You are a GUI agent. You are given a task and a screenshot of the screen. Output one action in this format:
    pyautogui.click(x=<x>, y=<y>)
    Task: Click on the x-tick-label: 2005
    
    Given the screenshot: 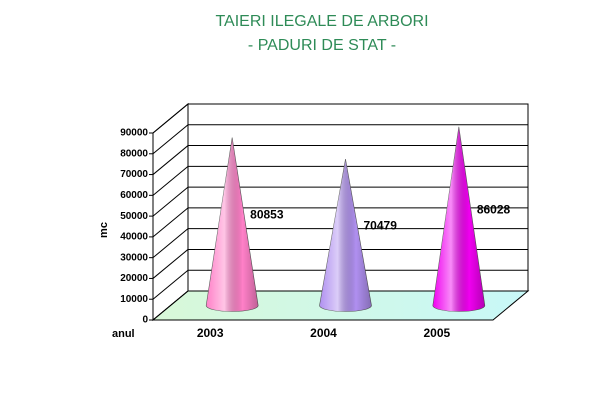 What is the action you would take?
    pyautogui.click(x=436, y=333)
    